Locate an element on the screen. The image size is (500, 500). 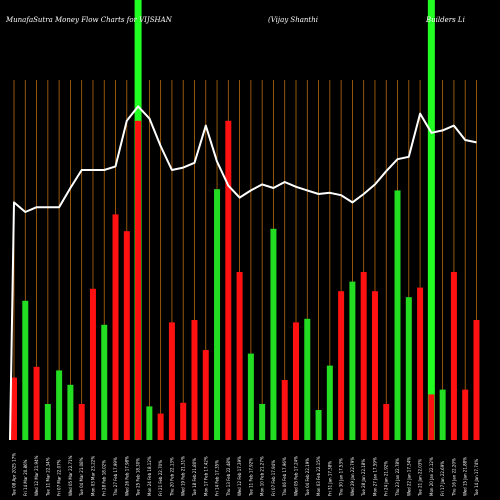
x-tick-label: Wed 05 Feb 17.24% is located at coordinates (296, 476).